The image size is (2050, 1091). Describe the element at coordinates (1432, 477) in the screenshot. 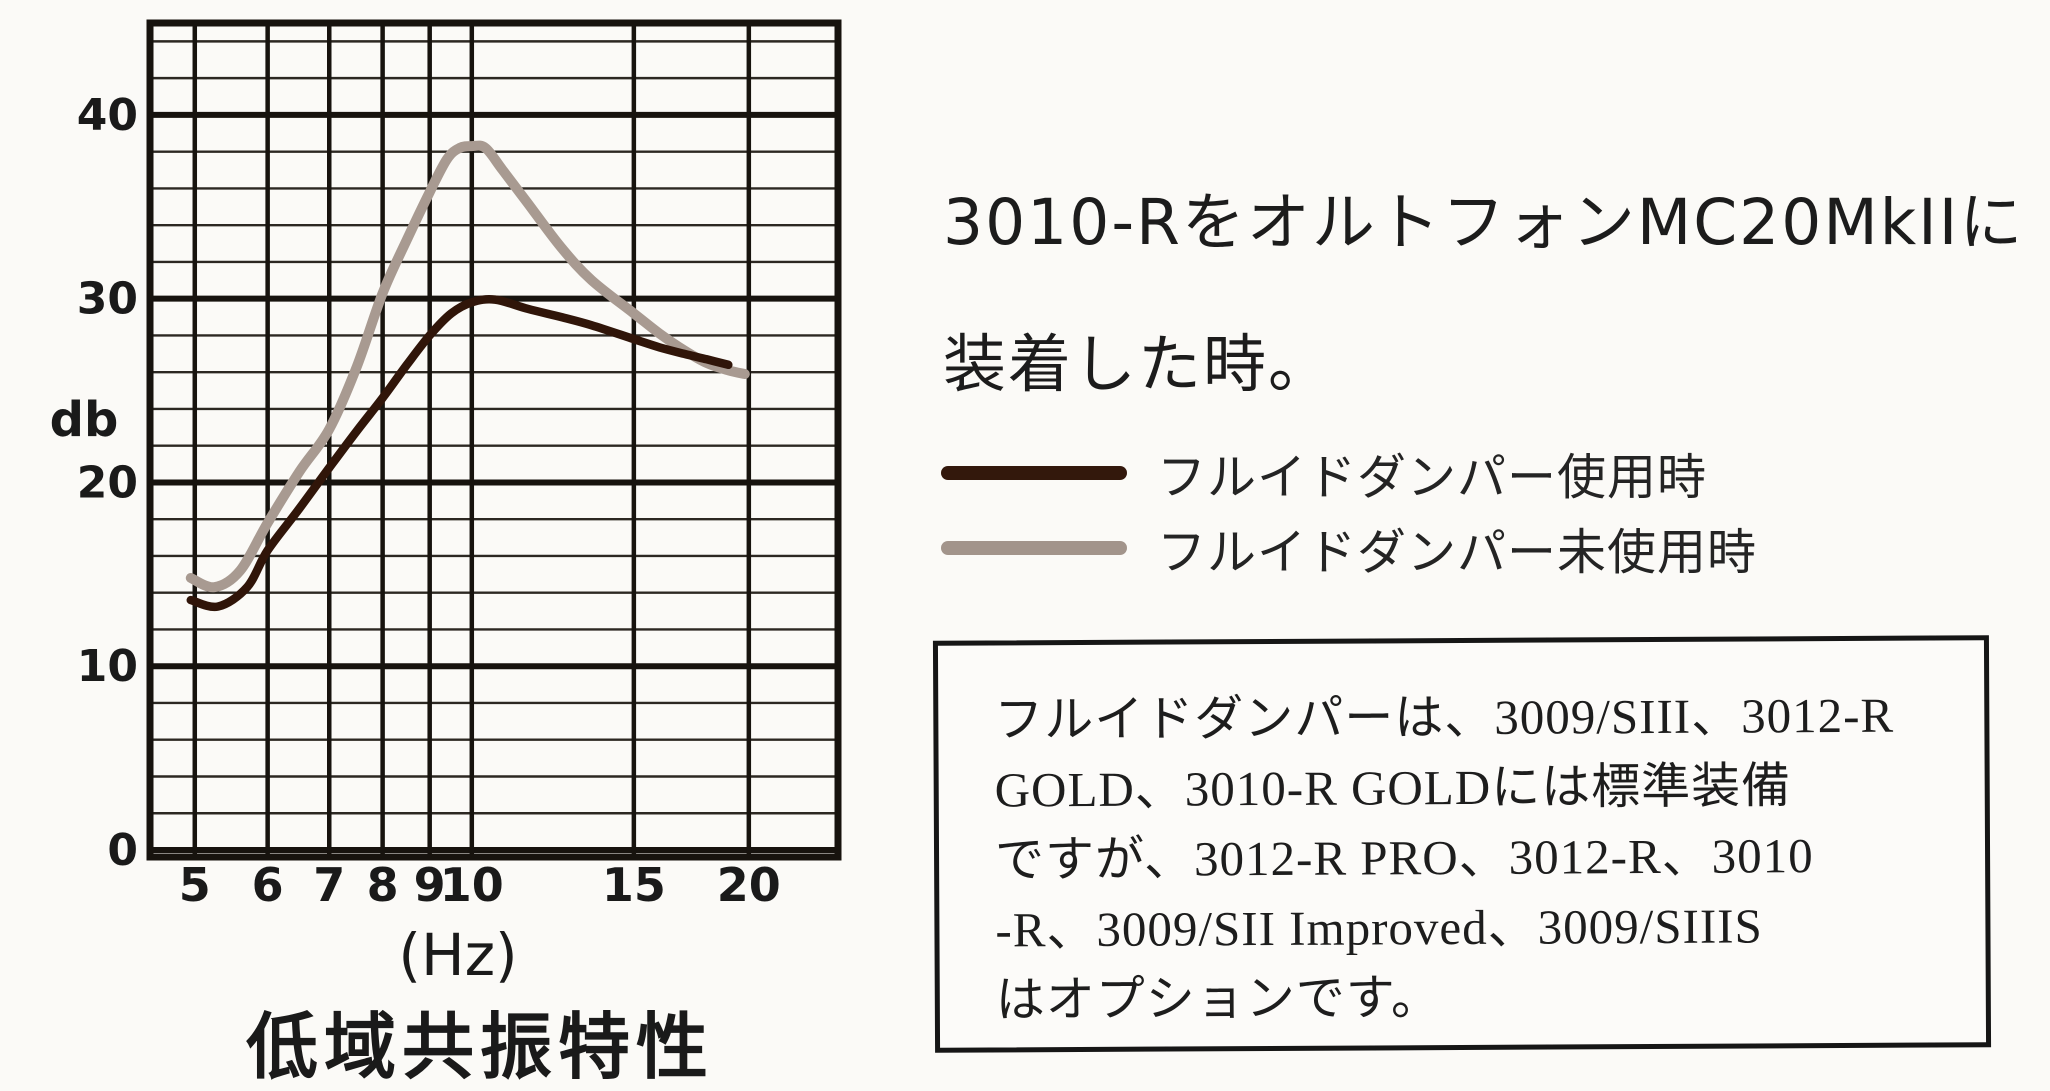

I see `with-damper-label: フルイドダンパー使用時` at that location.